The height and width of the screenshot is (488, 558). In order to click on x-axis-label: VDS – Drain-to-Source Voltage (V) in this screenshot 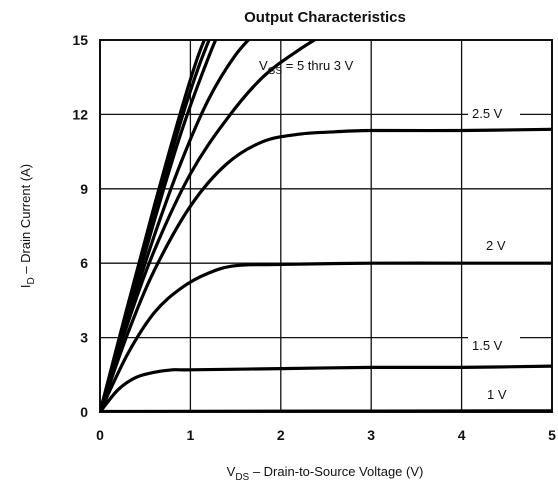, I will do `click(325, 473)`.